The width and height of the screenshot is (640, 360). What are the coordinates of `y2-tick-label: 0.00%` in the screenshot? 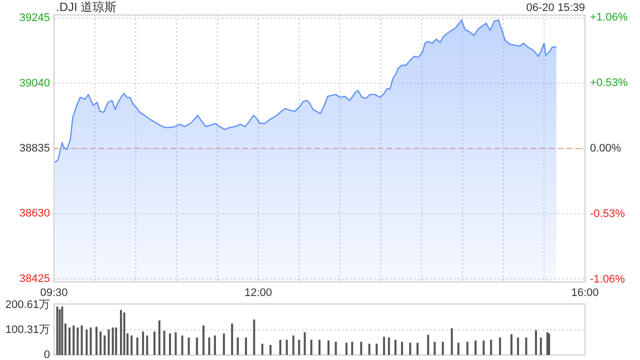 It's located at (606, 148).